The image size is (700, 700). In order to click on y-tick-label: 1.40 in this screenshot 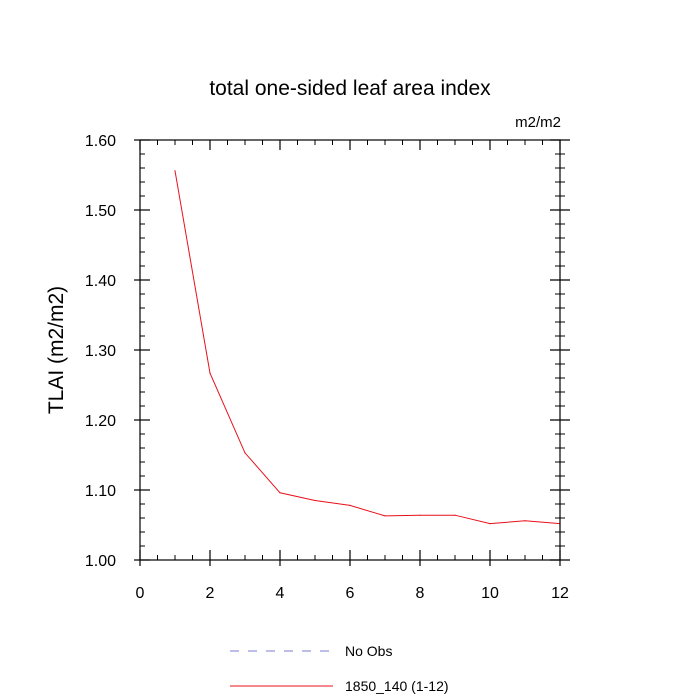, I will do `click(100, 281)`.